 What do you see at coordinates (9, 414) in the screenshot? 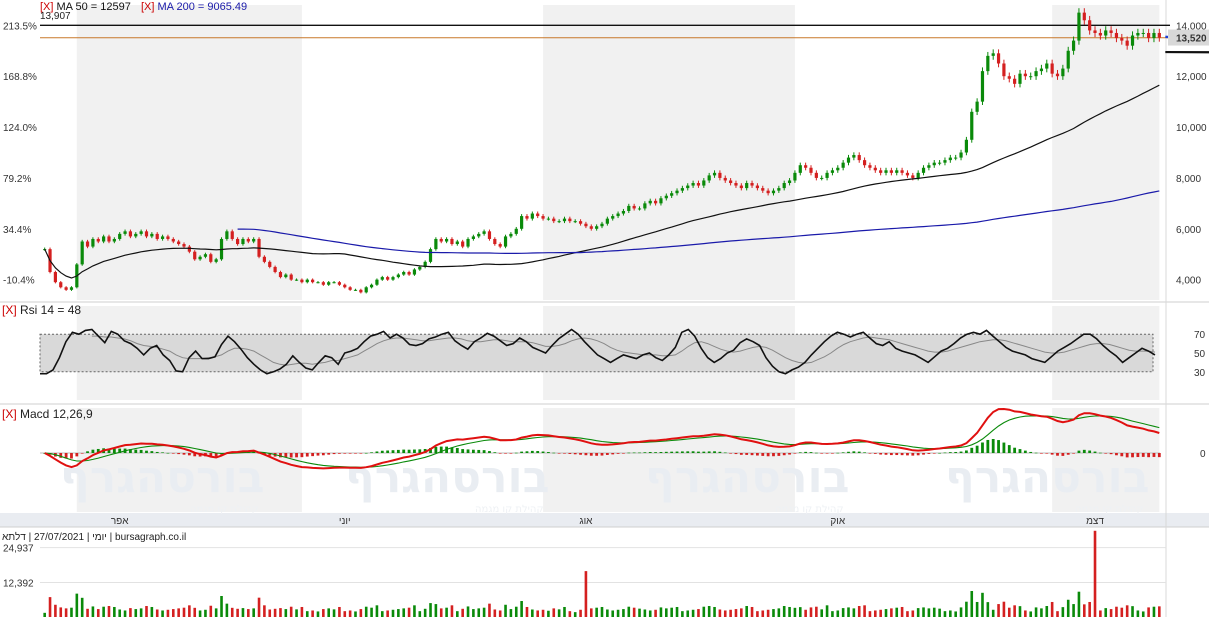
I see `macd-close-toggle: [X]` at bounding box center [9, 414].